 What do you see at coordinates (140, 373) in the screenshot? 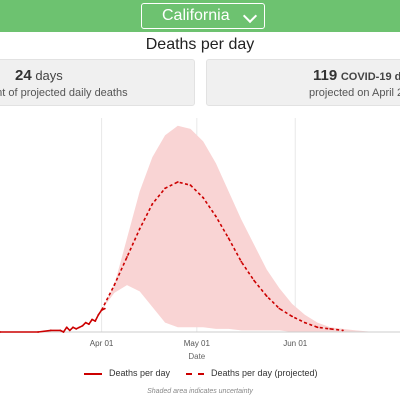
I see `legend-label-actual: Deaths per day` at bounding box center [140, 373].